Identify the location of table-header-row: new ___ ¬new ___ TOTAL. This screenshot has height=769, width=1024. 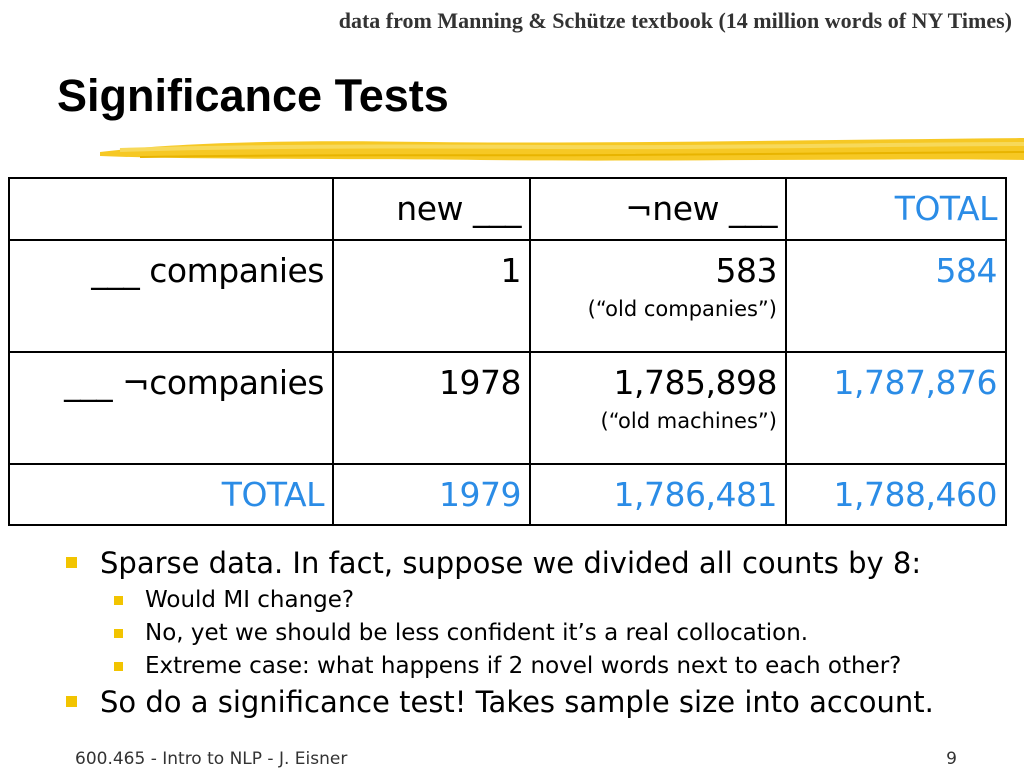
(507, 209).